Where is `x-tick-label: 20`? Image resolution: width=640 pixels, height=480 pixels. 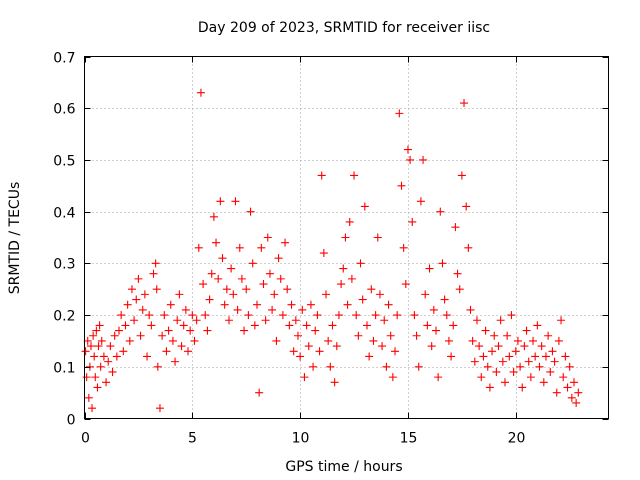
x-tick-label: 20 is located at coordinates (517, 439).